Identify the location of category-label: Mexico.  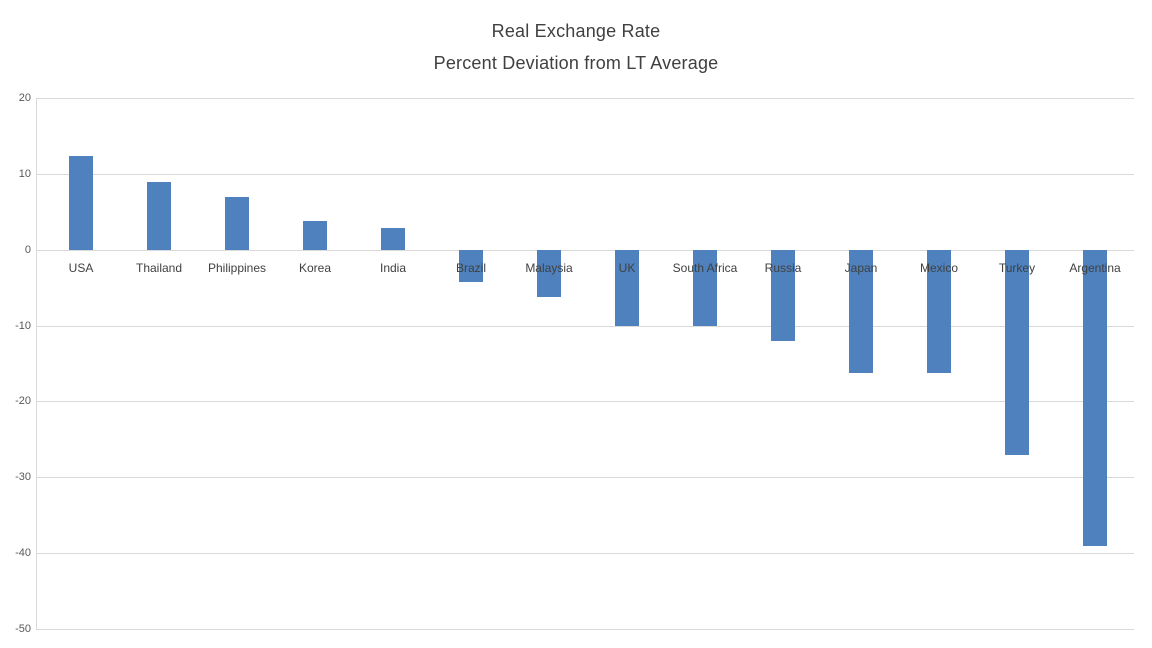
(938, 268).